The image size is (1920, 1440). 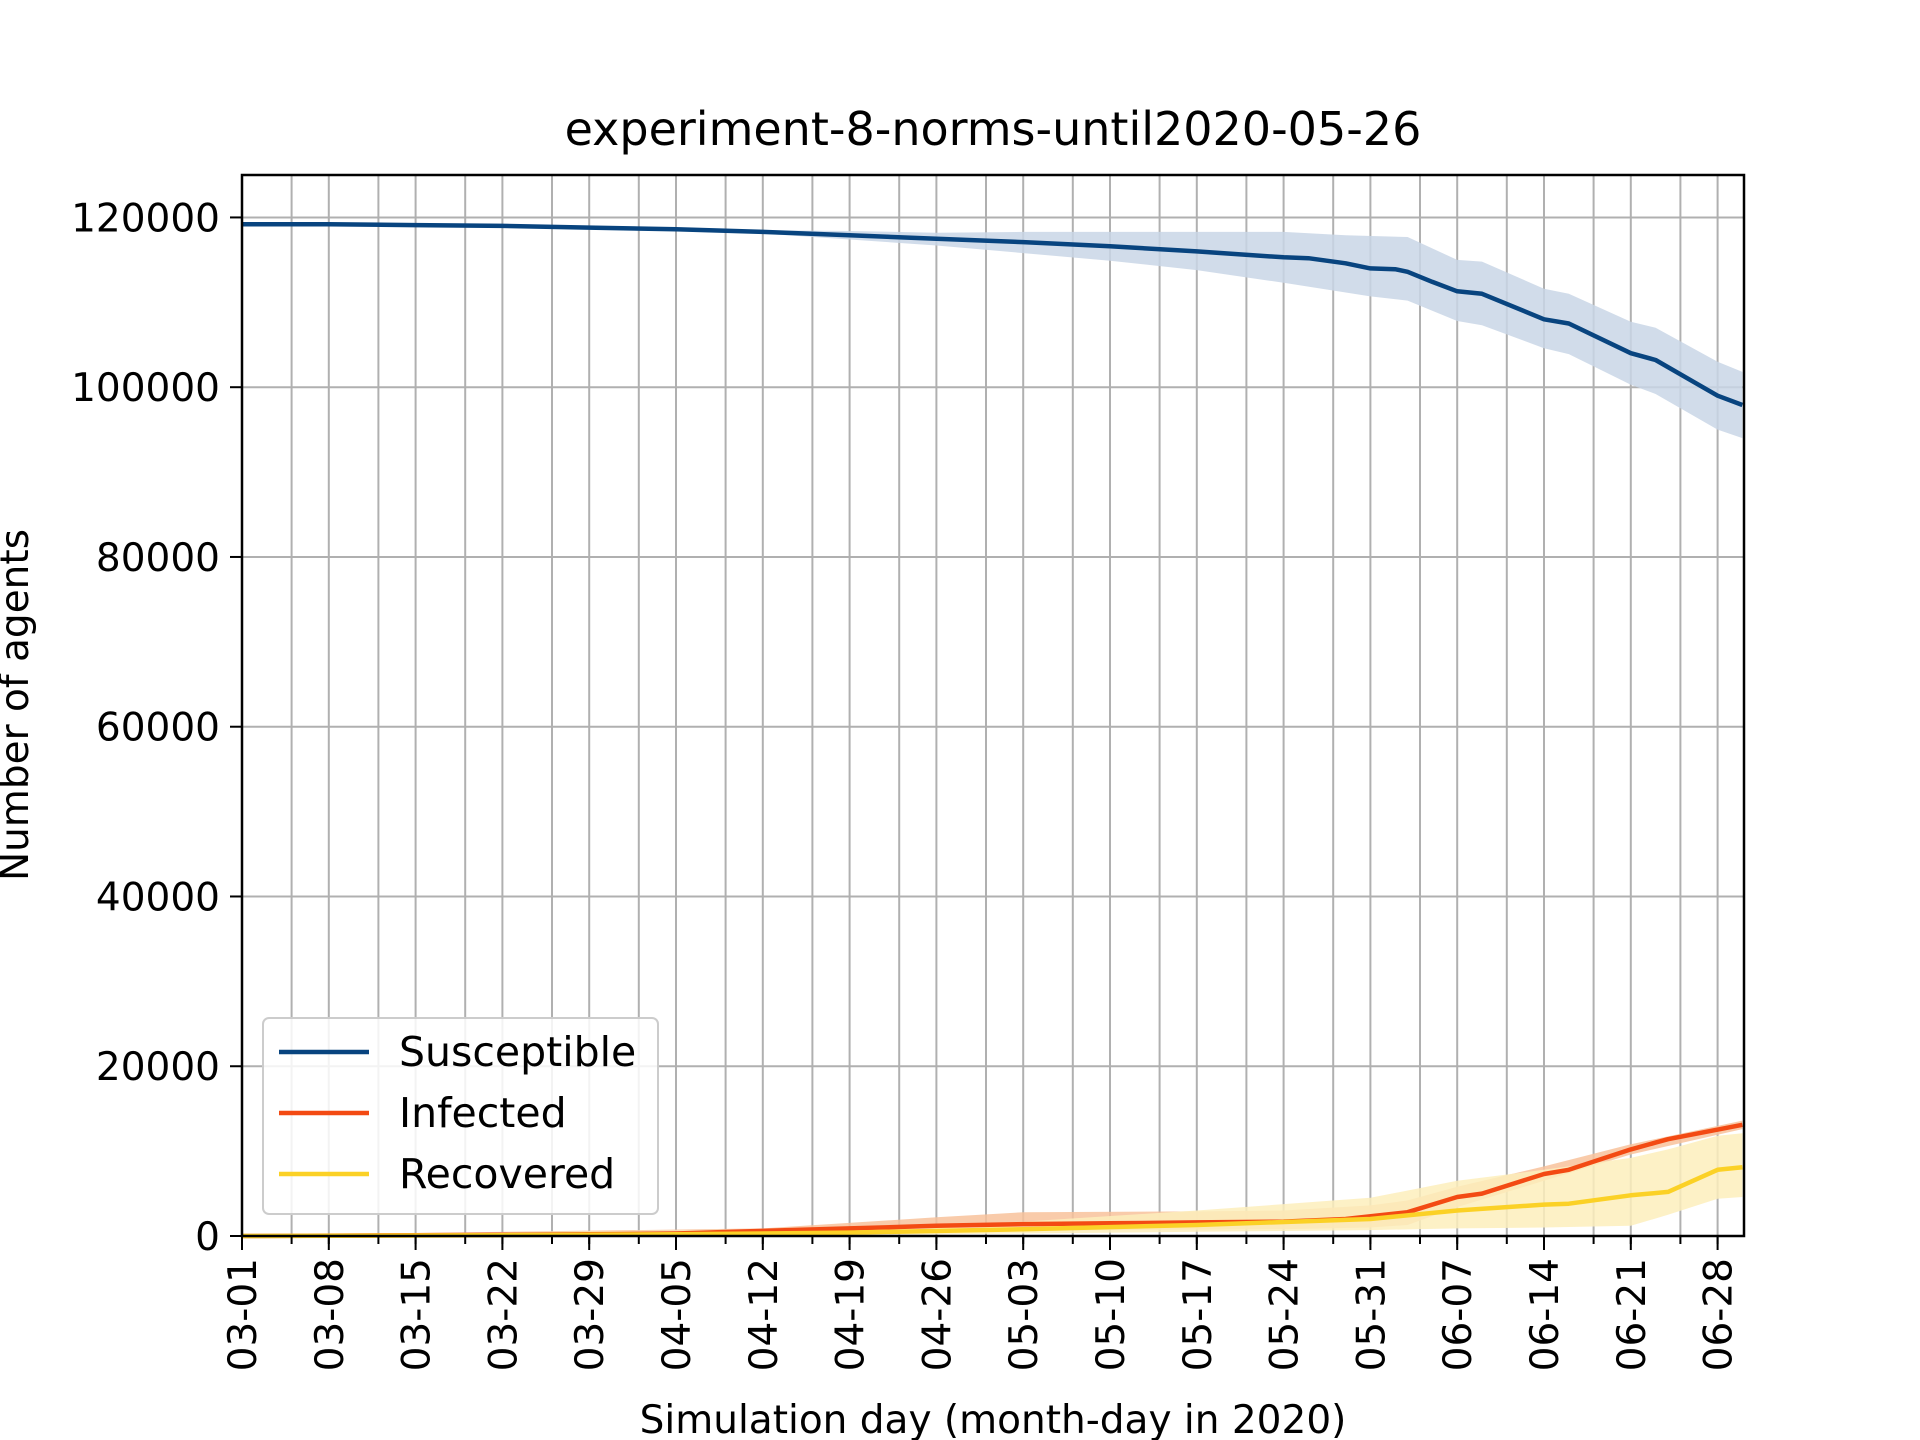 I want to click on x-tick-label: 04-19, so click(x=851, y=1314).